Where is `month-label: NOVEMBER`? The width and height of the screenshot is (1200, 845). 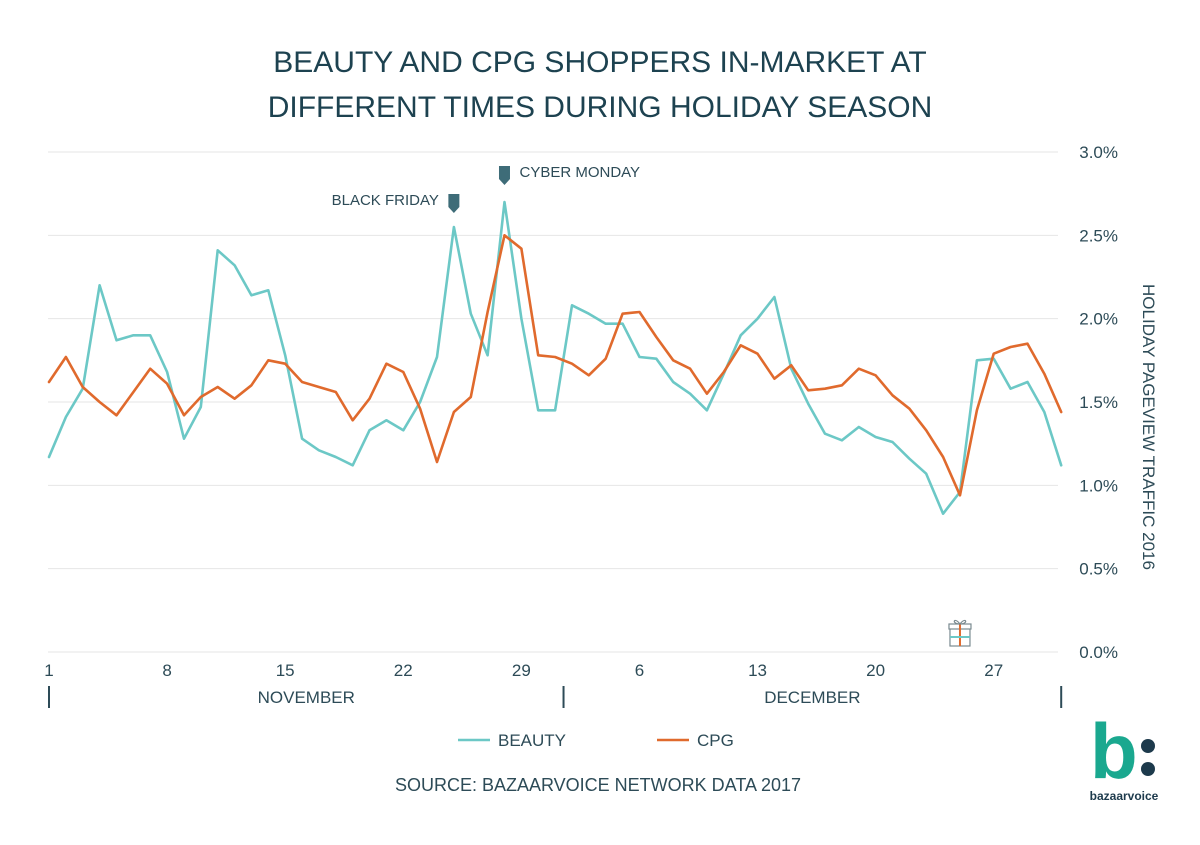
month-label: NOVEMBER is located at coordinates (306, 697).